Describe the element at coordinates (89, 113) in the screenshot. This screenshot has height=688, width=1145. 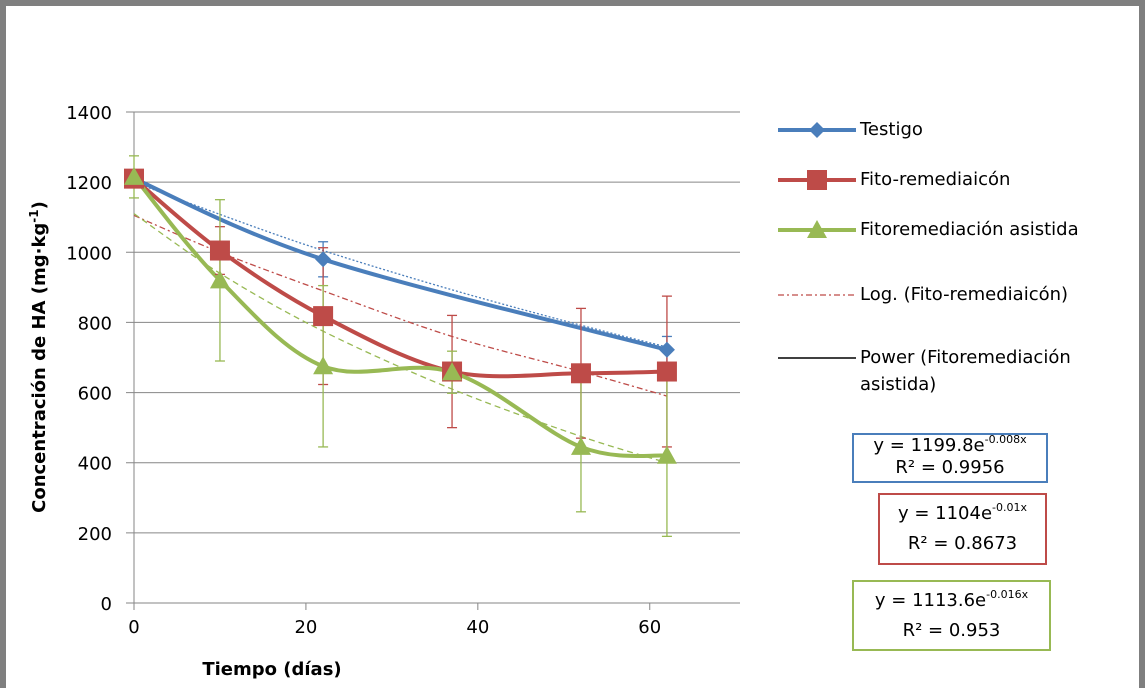
I see `y-tick-label: 1400` at that location.